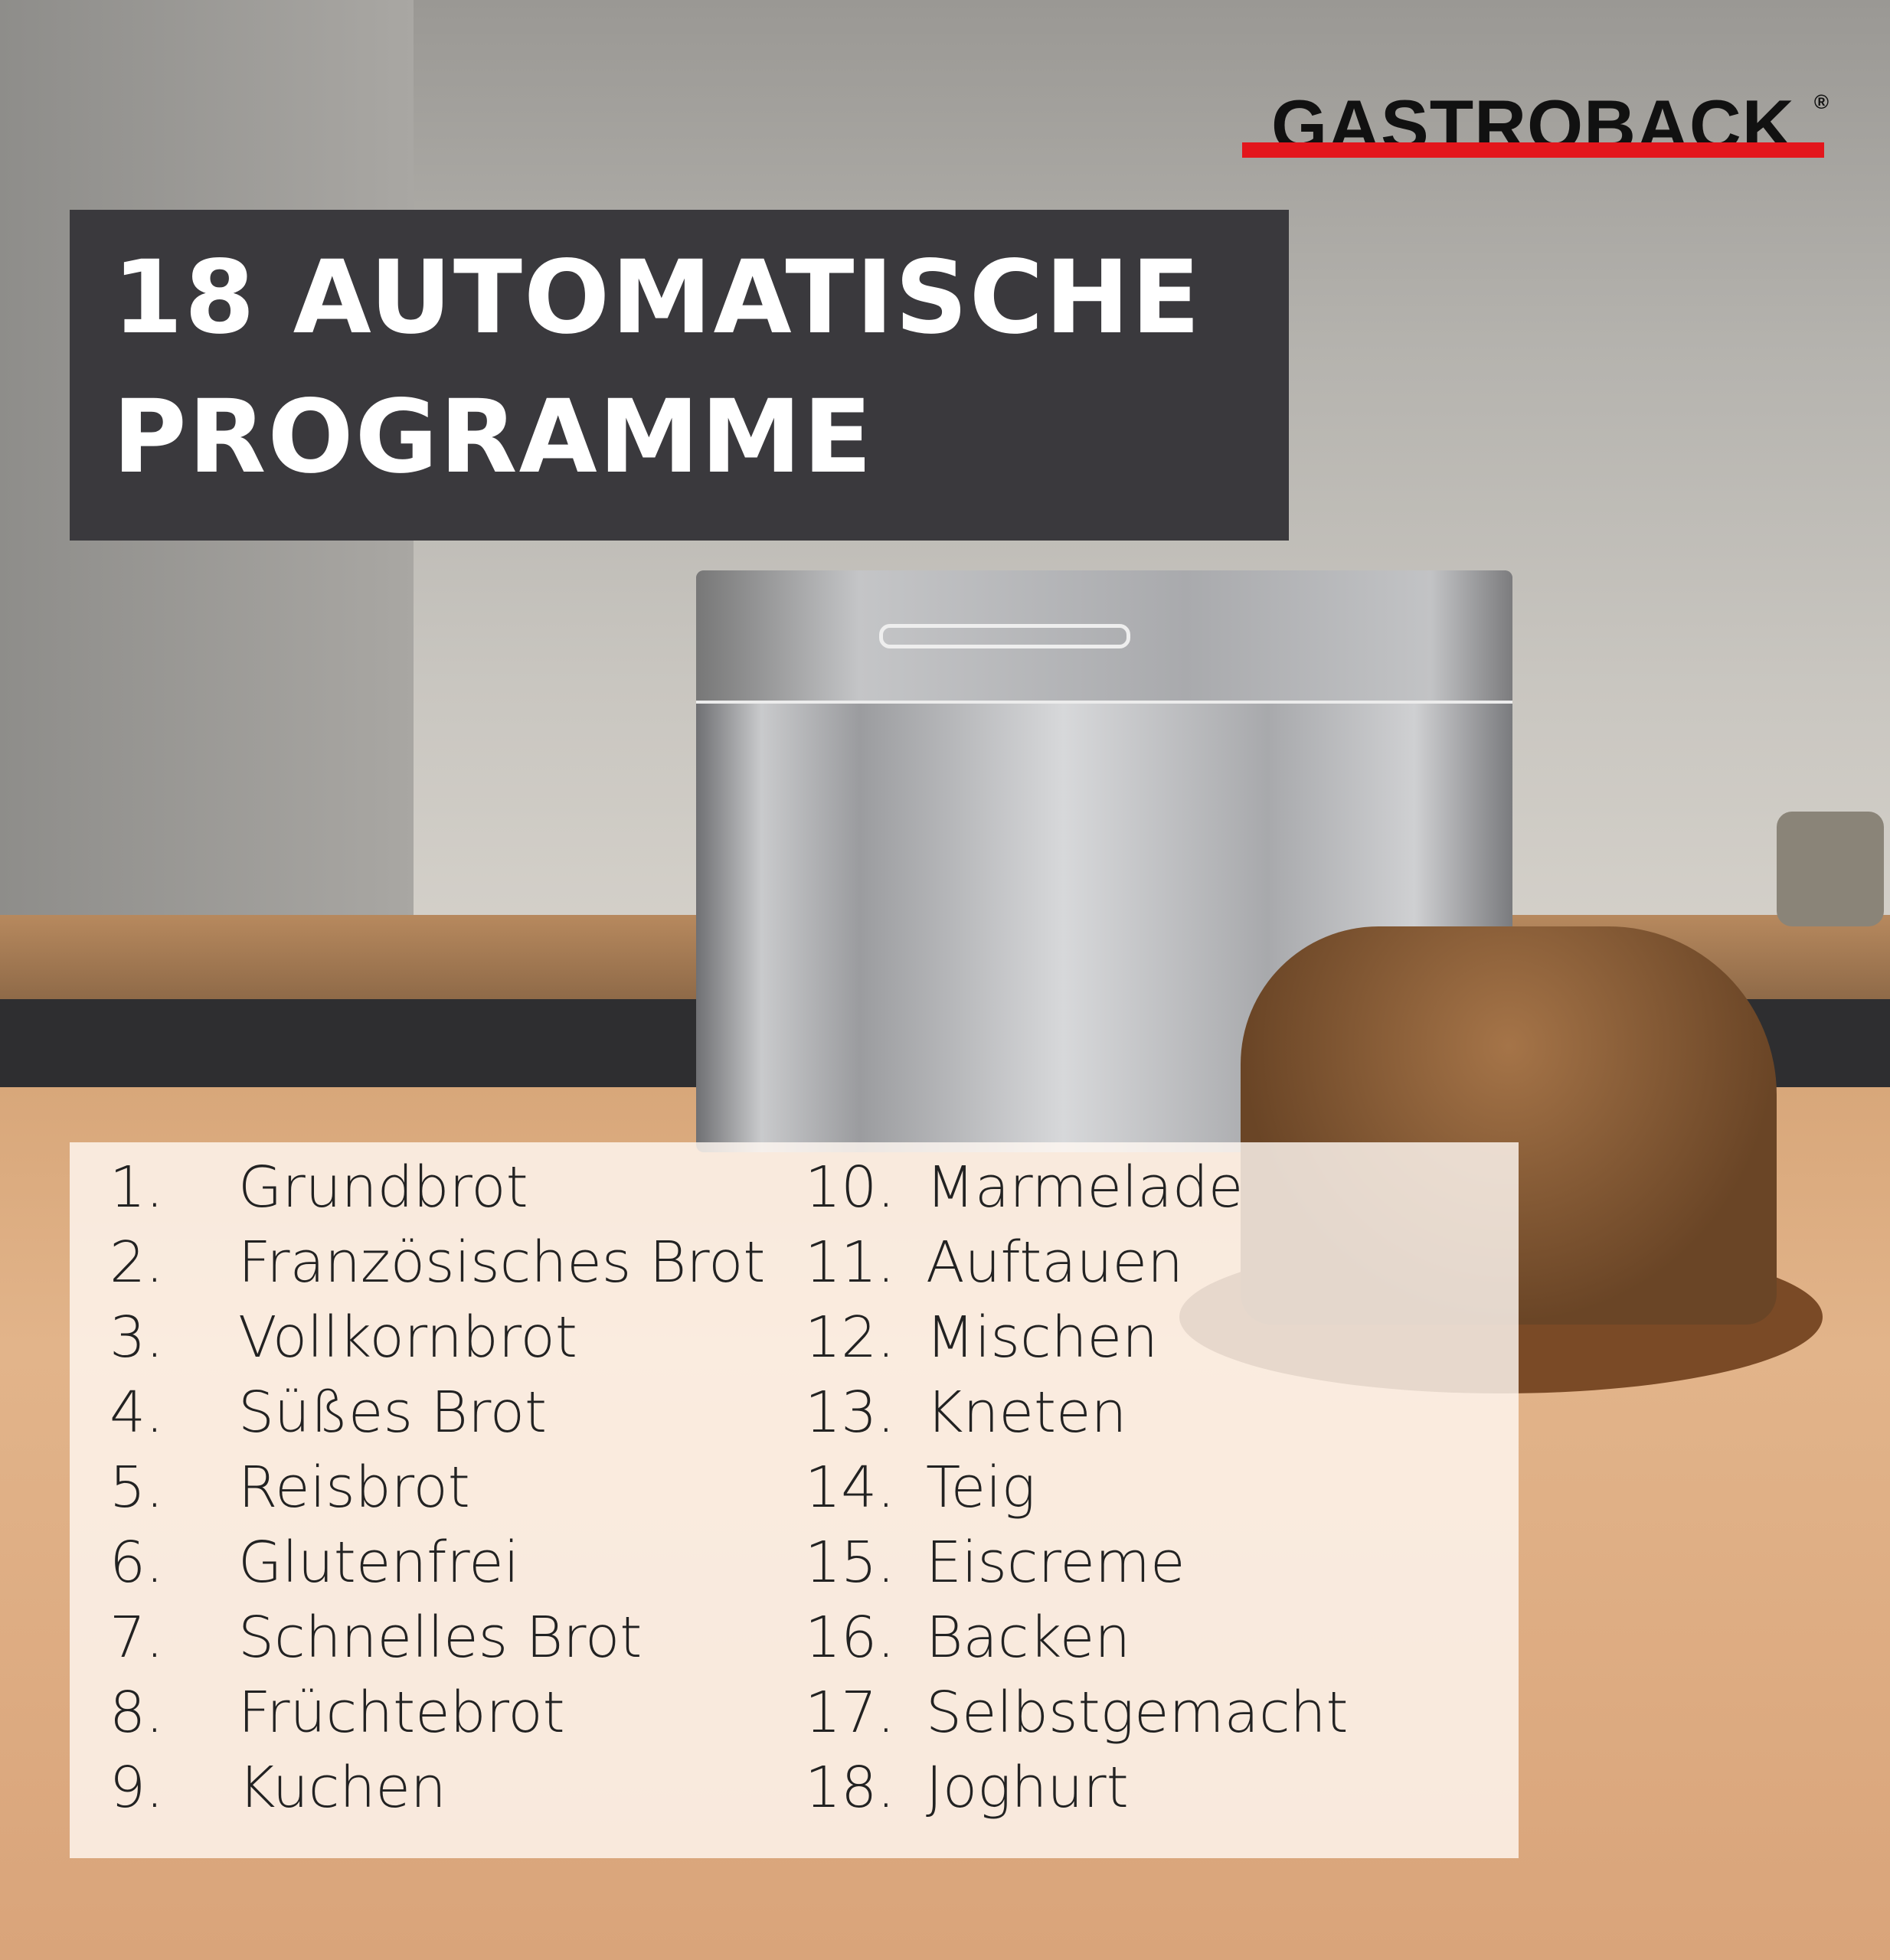 The image size is (1890, 1960). I want to click on program-item: 11. Auftauen, so click(994, 1262).